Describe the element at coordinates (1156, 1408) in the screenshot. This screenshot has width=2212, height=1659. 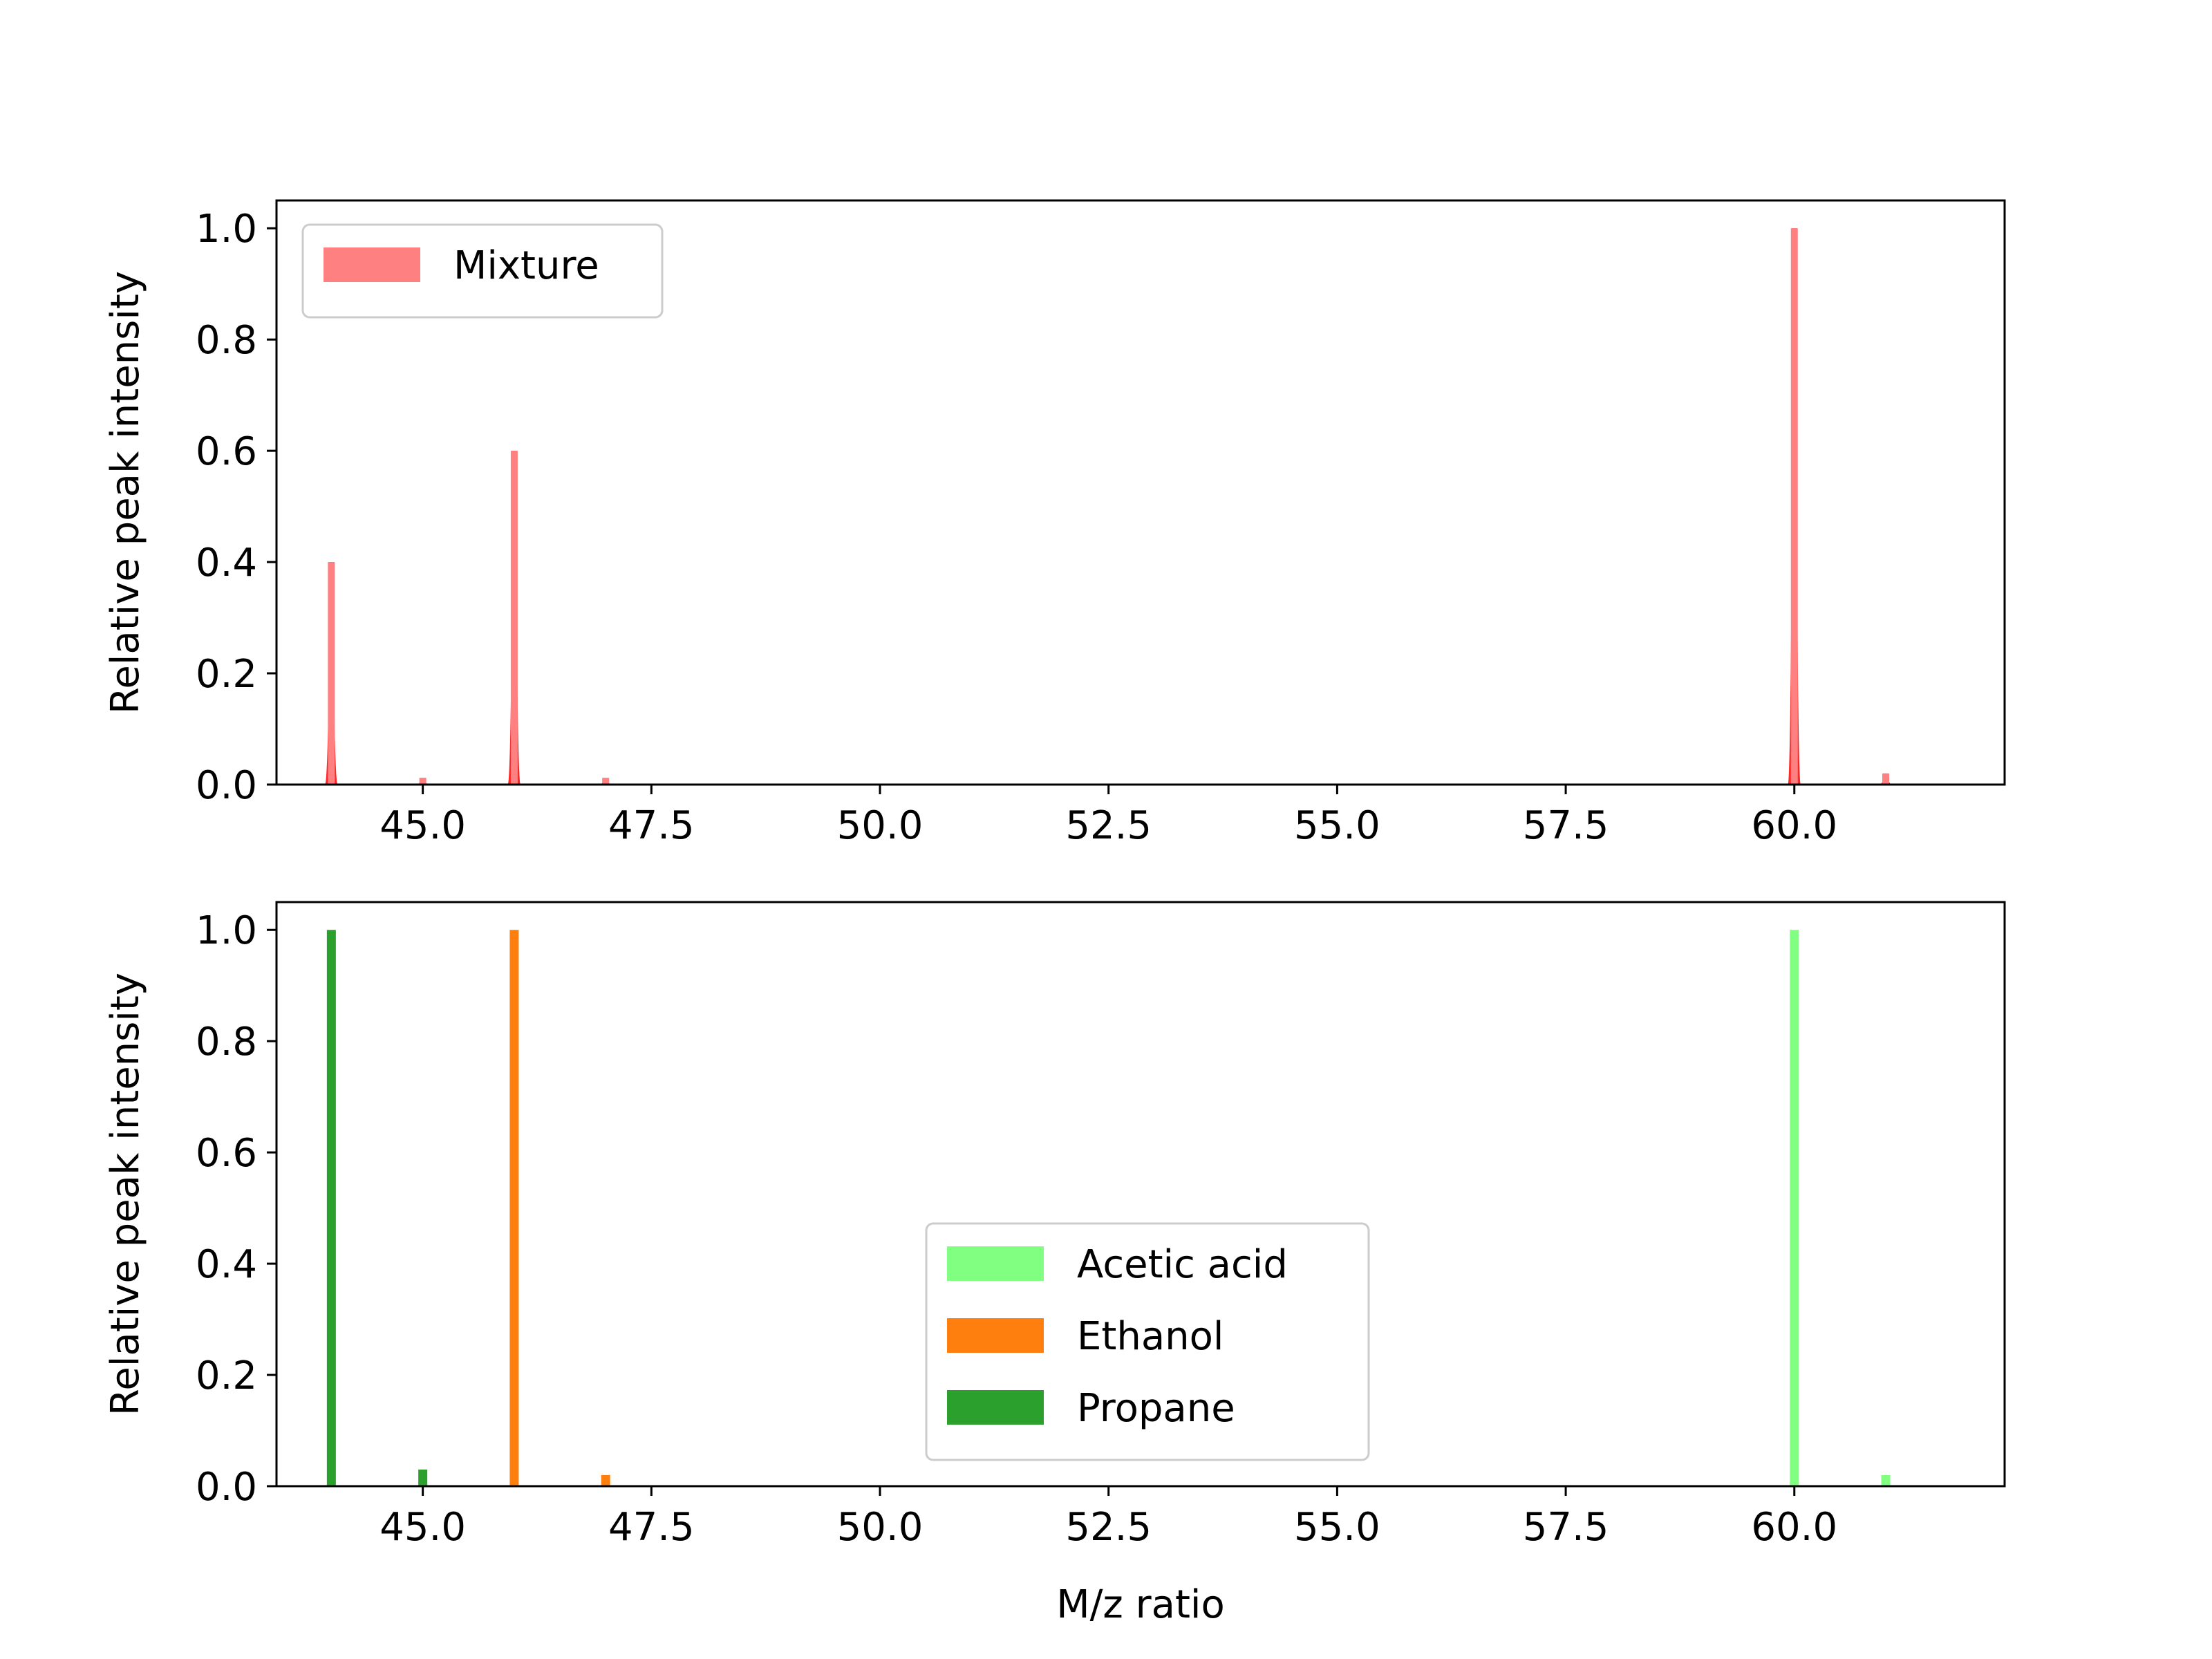
I see `legend-label: Propane` at that location.